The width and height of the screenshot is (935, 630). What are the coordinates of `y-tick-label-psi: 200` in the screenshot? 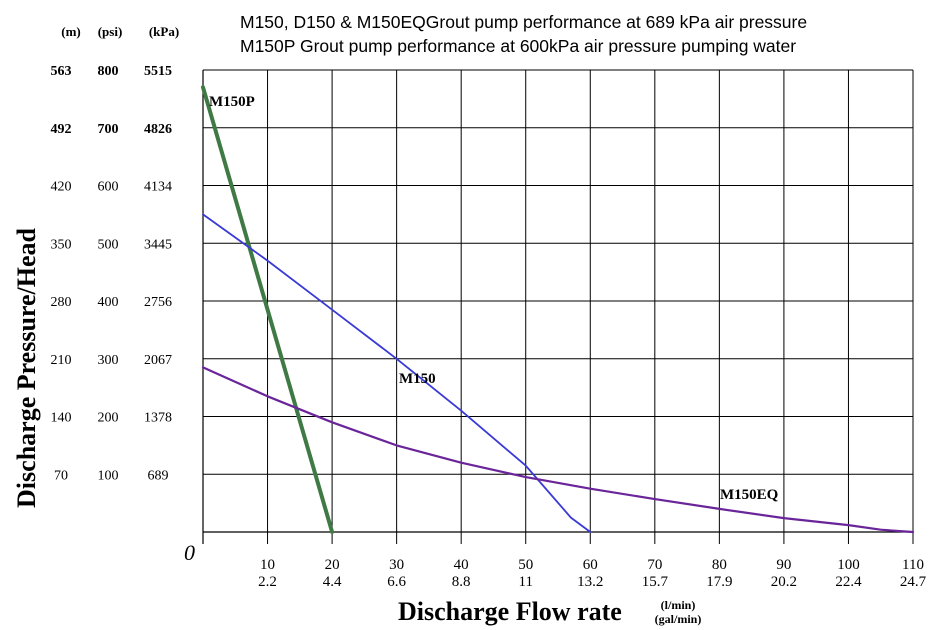 It's located at (108, 418).